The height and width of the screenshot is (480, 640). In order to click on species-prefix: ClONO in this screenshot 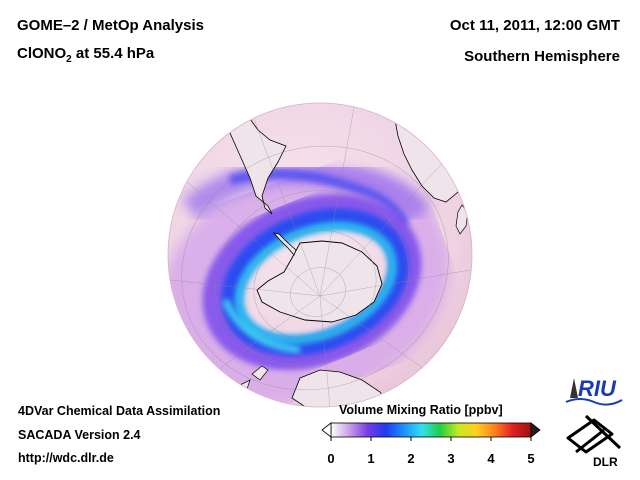, I will do `click(42, 53)`.